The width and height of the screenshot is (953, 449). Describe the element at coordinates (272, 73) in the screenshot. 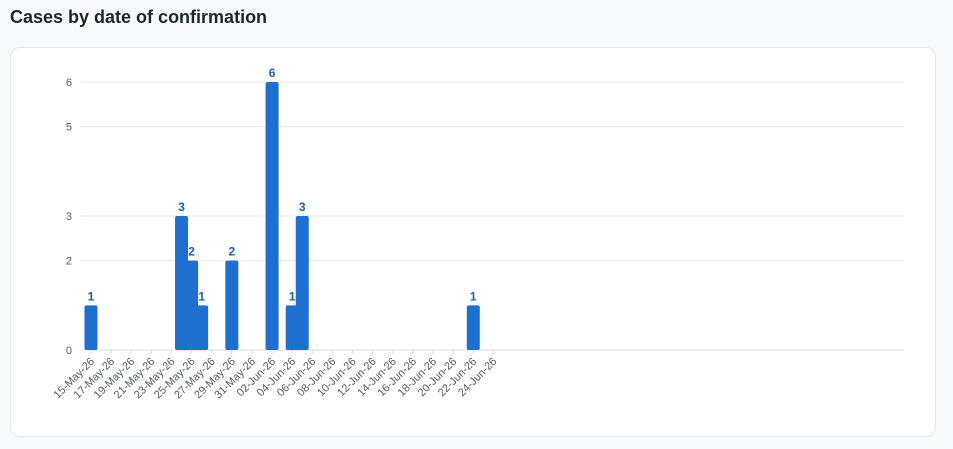

I see `bar-data-label: 6` at that location.